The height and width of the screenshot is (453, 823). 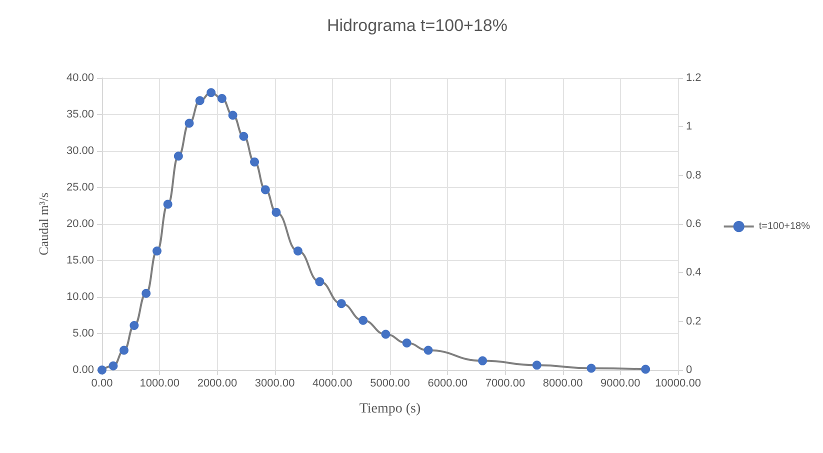 I want to click on x-tick-label: 3000.00, so click(x=274, y=384).